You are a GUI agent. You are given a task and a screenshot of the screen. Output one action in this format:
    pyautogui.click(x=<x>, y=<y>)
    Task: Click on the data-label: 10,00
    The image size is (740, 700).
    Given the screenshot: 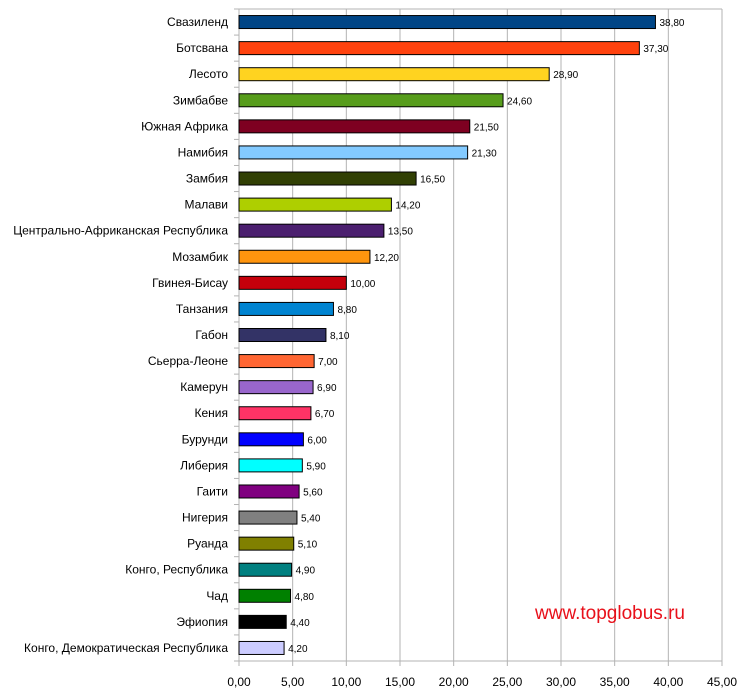 What is the action you would take?
    pyautogui.click(x=362, y=284)
    